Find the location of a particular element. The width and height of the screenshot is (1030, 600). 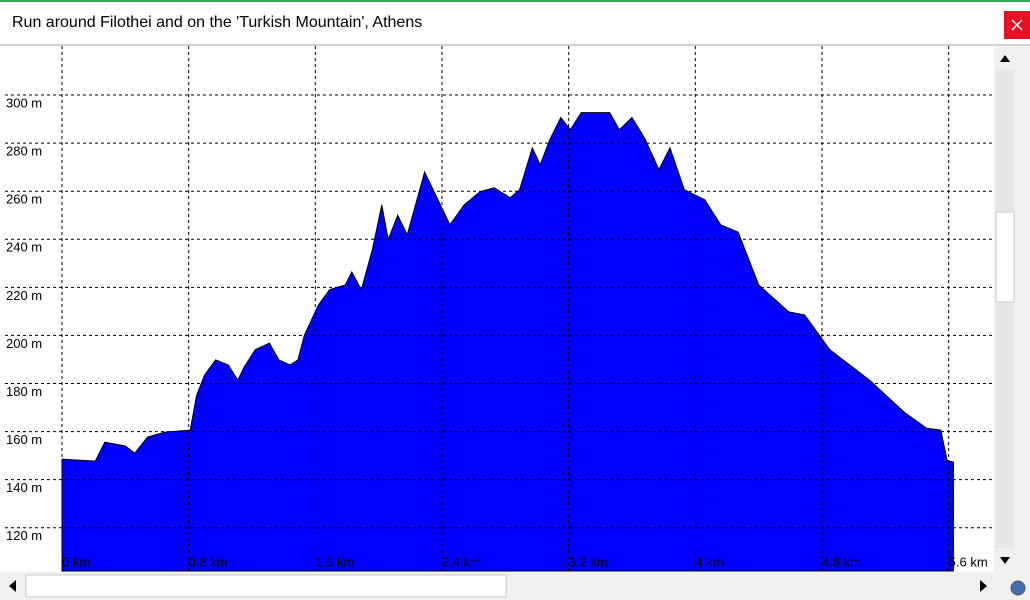

y-tick-label: 240 m is located at coordinates (24, 247).